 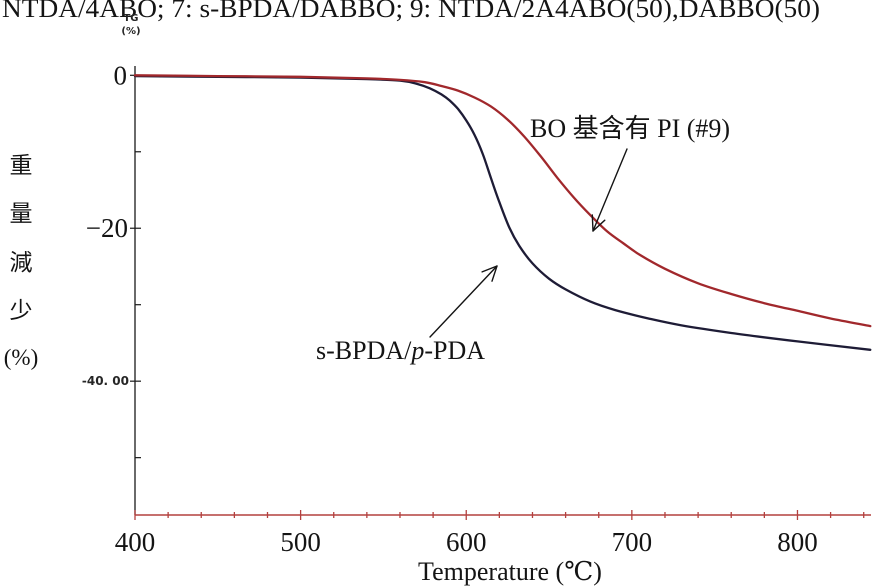 I want to click on axis-caption: TG (%), so click(x=130, y=25).